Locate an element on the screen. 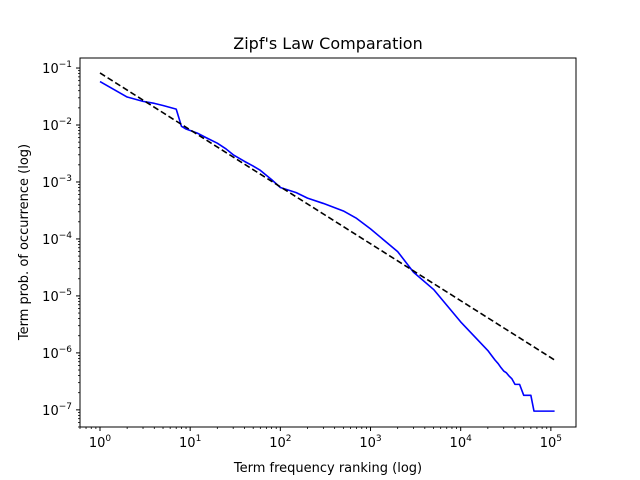  y-tick-exponent: −6 is located at coordinates (66, 350).